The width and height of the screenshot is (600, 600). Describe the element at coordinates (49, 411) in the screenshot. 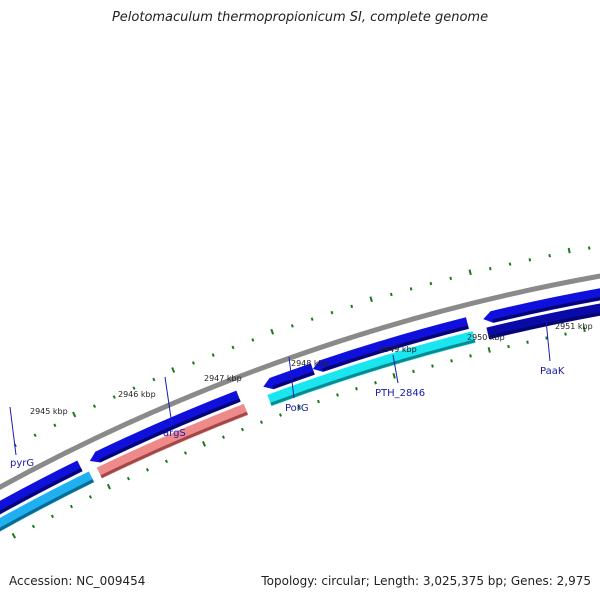

I see `kbp-label: 2945 kbp` at that location.